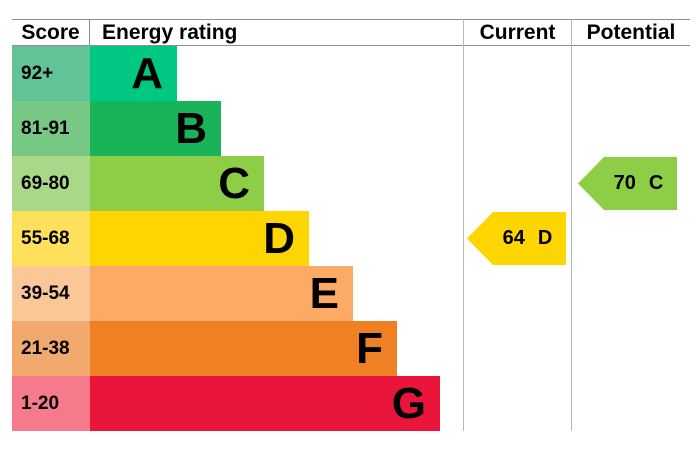 The height and width of the screenshot is (454, 698). I want to click on current-arrow: 64 D, so click(516, 238).